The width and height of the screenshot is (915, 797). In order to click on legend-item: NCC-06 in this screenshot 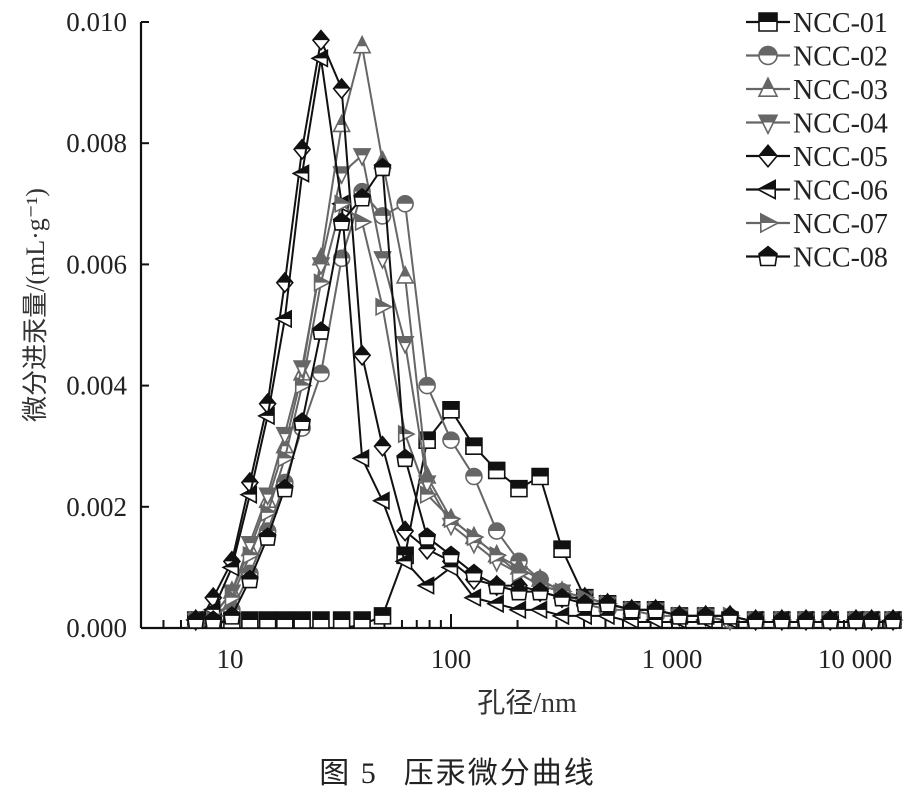, I will do `click(817, 191)`.